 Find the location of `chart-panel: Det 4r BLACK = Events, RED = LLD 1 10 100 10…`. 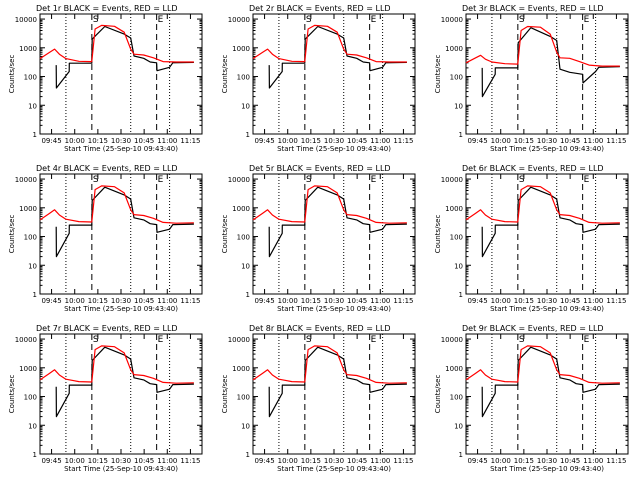

chart-panel: Det 4r BLACK = Events, RED = LLD 1 10 100 10… is located at coordinates (105, 238).